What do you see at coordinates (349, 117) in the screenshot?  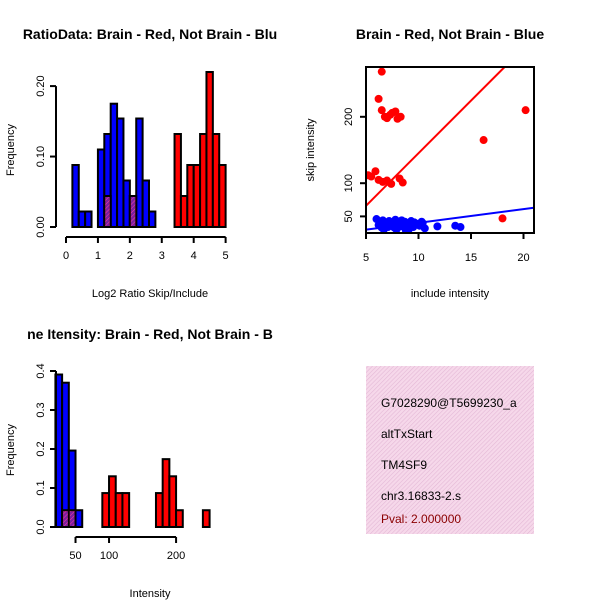 I see `y-tick-label: 200` at bounding box center [349, 117].